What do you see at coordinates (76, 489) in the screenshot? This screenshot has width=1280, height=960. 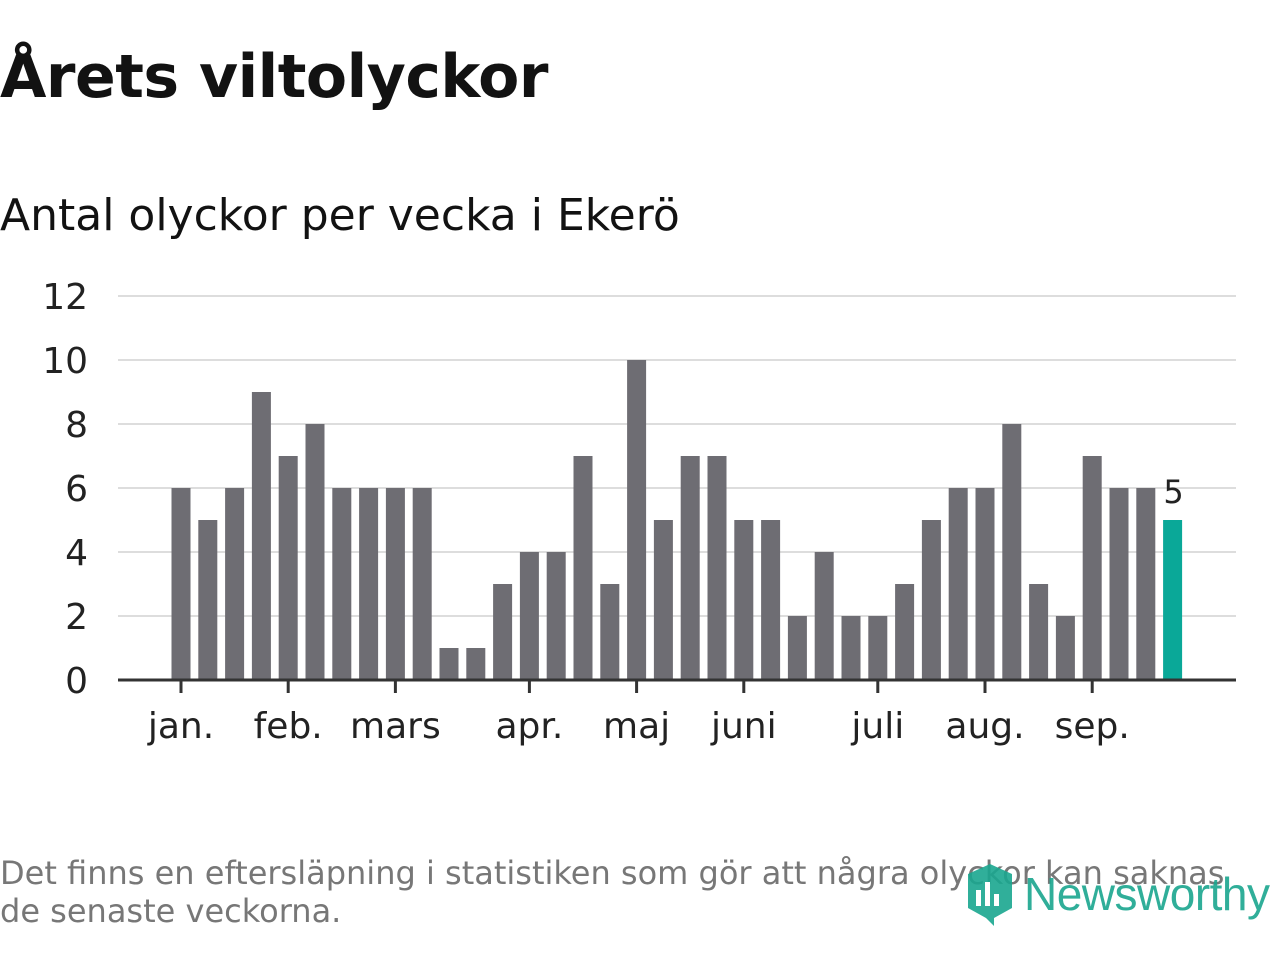 I see `y-tick-label: 6` at bounding box center [76, 489].